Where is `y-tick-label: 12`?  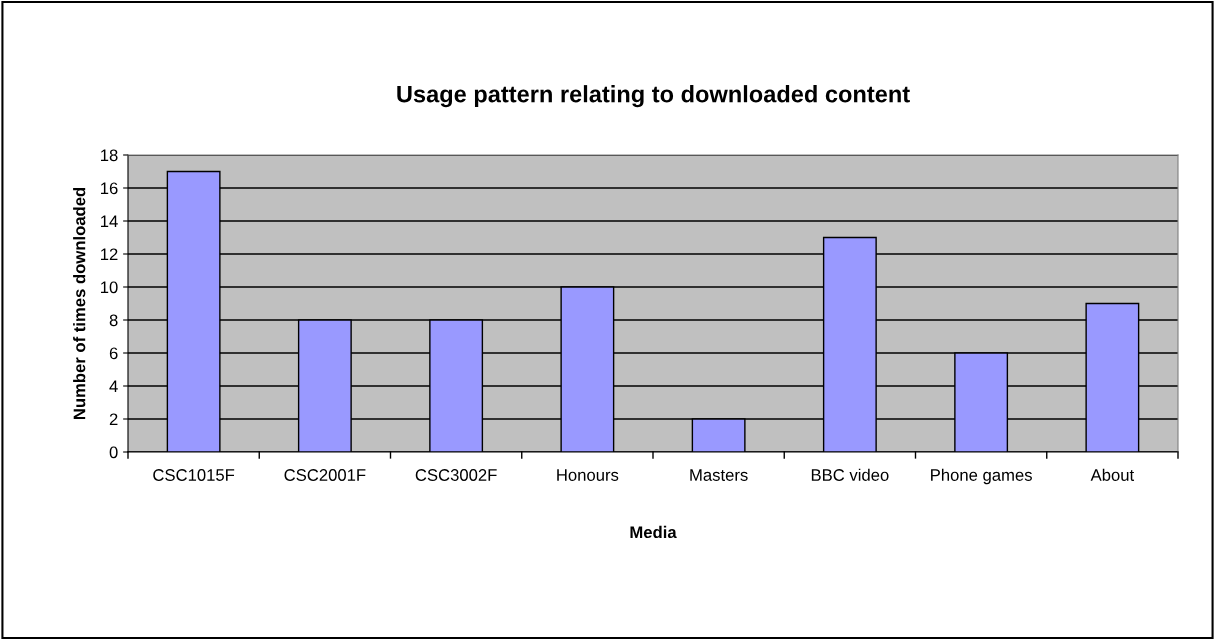
y-tick-label: 12 is located at coordinates (109, 254).